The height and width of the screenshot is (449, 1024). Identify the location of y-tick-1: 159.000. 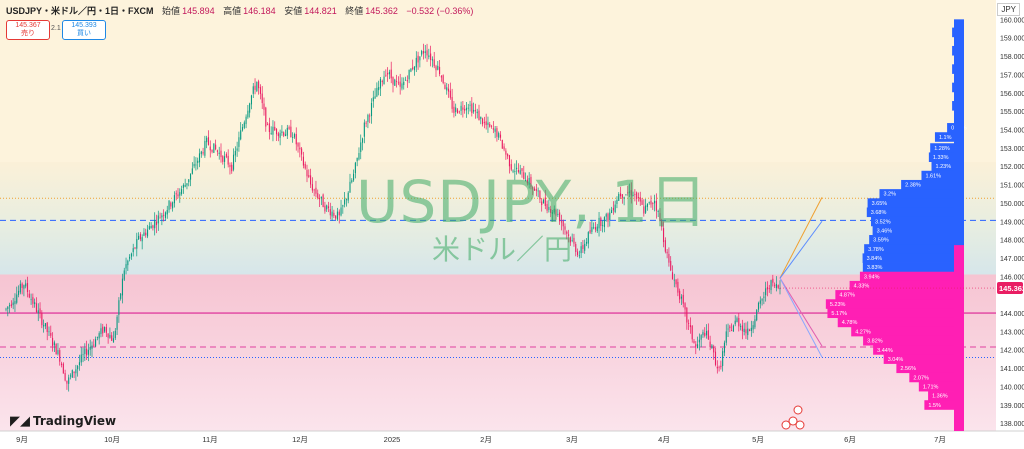
(1012, 39).